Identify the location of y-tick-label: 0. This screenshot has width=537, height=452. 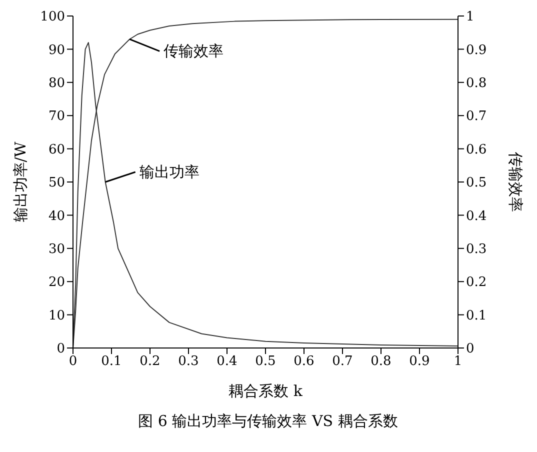
(60, 349).